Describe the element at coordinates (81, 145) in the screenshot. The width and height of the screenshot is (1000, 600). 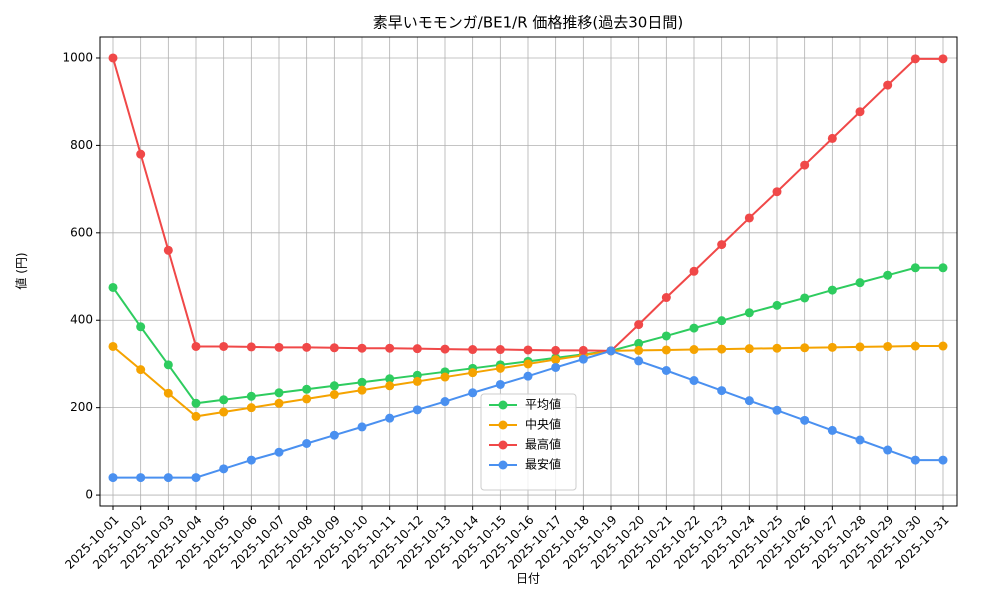
I see `y-tick-label: 800` at that location.